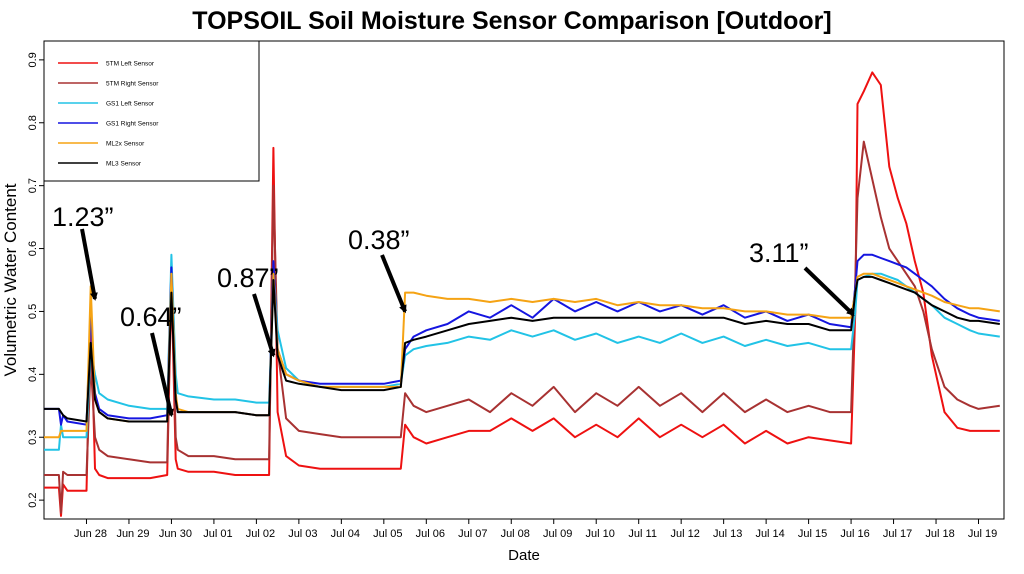  What do you see at coordinates (524, 555) in the screenshot?
I see `x-axis-label: Date` at bounding box center [524, 555].